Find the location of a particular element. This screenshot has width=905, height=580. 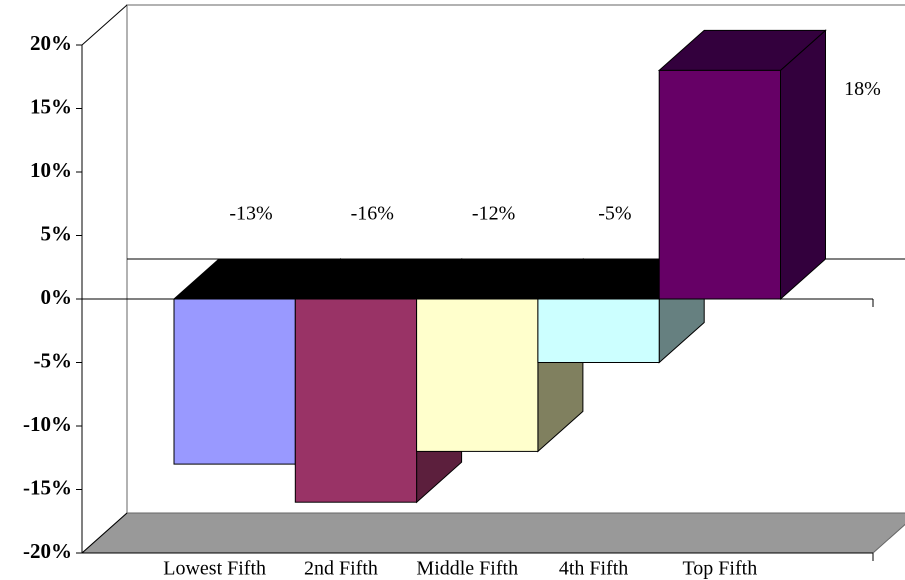

floor-edge is located at coordinates (104, 533).